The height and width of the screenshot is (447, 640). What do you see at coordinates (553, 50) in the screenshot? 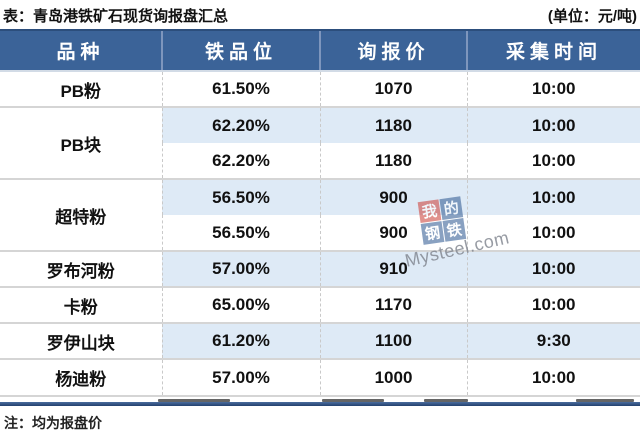
I see `header-time: 采集时间` at bounding box center [553, 50].